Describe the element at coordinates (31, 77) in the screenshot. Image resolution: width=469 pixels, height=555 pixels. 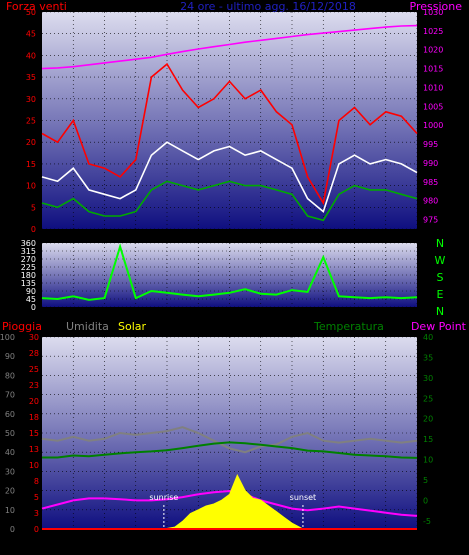
I see `y-left-tick-label: 35` at that location.